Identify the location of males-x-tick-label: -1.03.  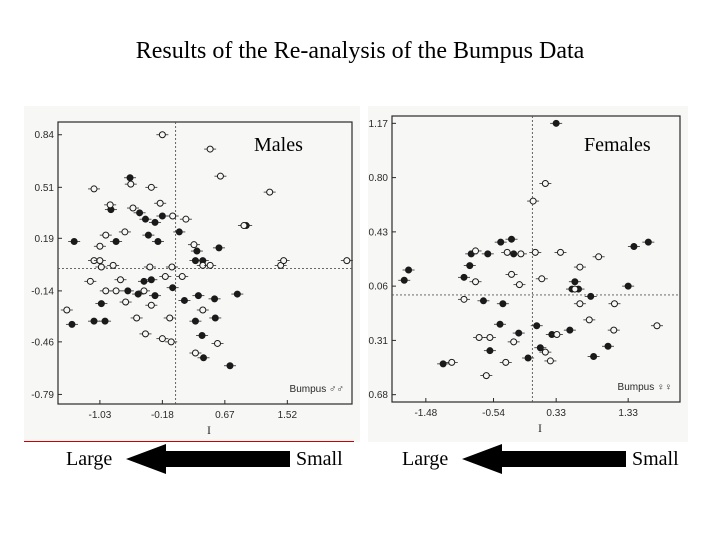
(99, 415).